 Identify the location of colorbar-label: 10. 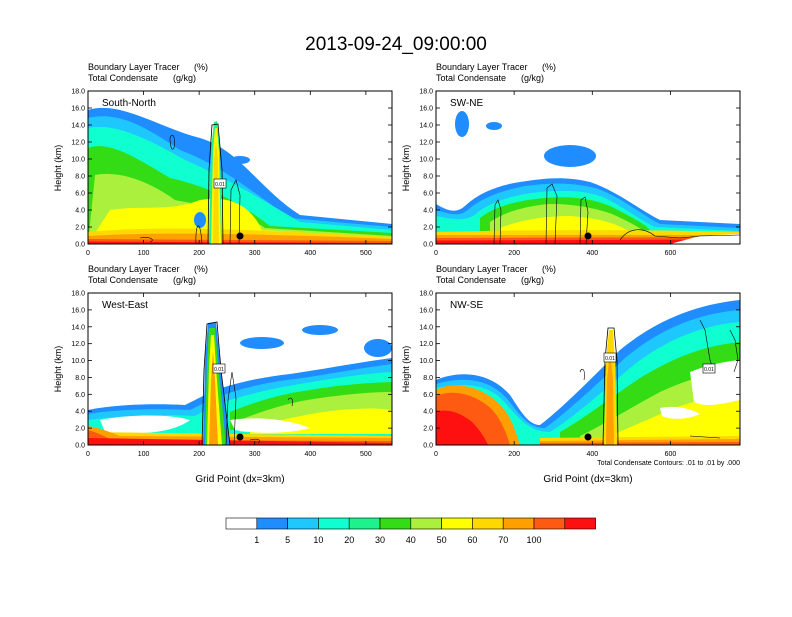
(318, 540).